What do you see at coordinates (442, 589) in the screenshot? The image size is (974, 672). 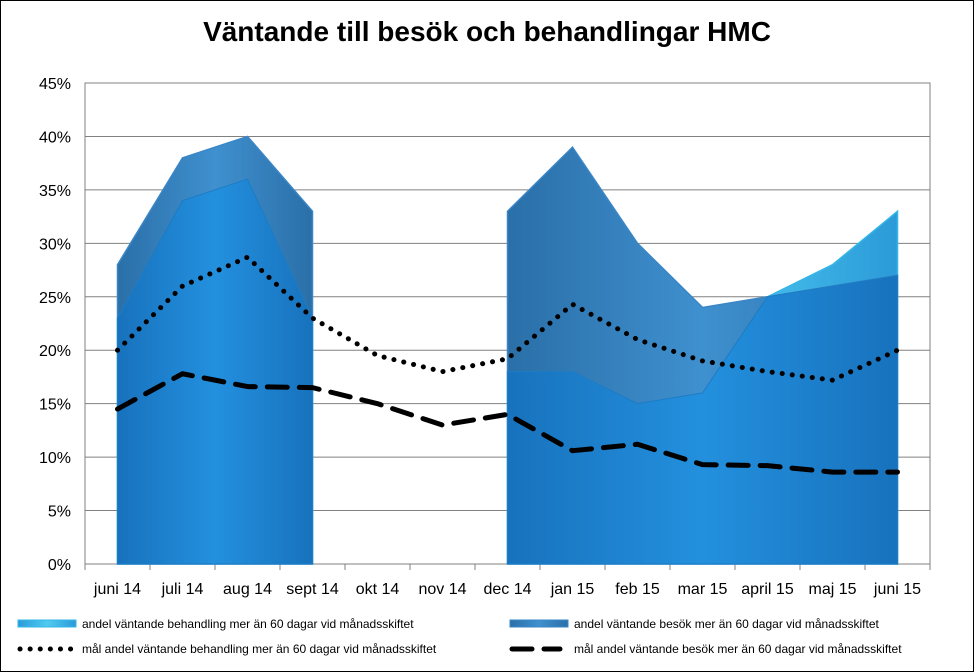 I see `x-tick-label: nov 14` at bounding box center [442, 589].